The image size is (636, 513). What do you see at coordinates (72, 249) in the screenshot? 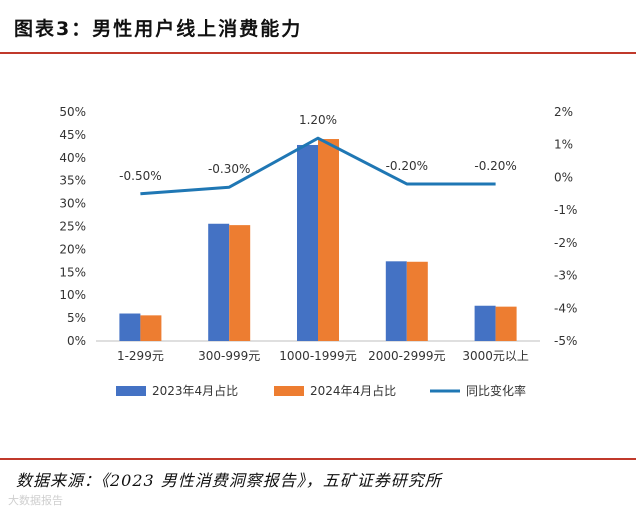
I see `left-axis-tick-label: 20%` at bounding box center [72, 249].